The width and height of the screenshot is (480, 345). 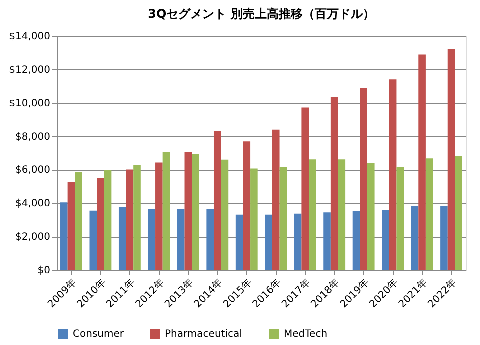 What do you see at coordinates (203, 334) in the screenshot?
I see `legend-label: Pharmaceutical` at bounding box center [203, 334].